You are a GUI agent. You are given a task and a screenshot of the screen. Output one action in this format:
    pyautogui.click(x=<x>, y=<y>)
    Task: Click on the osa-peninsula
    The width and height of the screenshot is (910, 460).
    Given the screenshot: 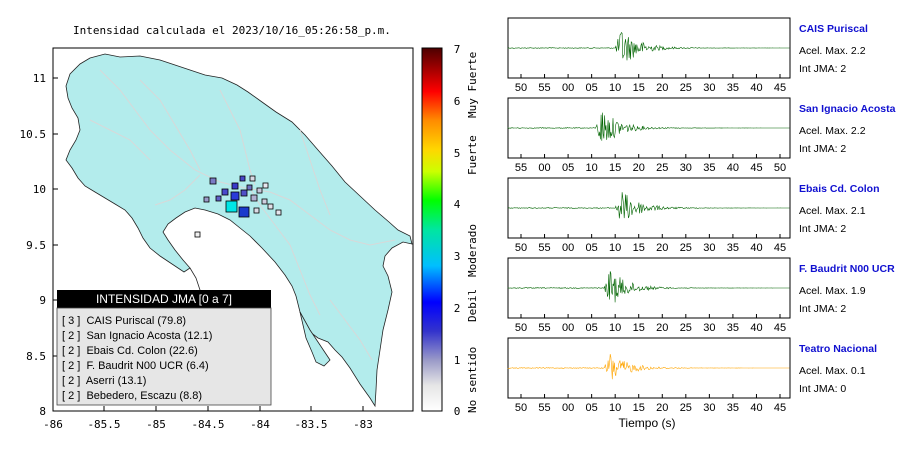 What is the action you would take?
    pyautogui.click(x=315, y=339)
    